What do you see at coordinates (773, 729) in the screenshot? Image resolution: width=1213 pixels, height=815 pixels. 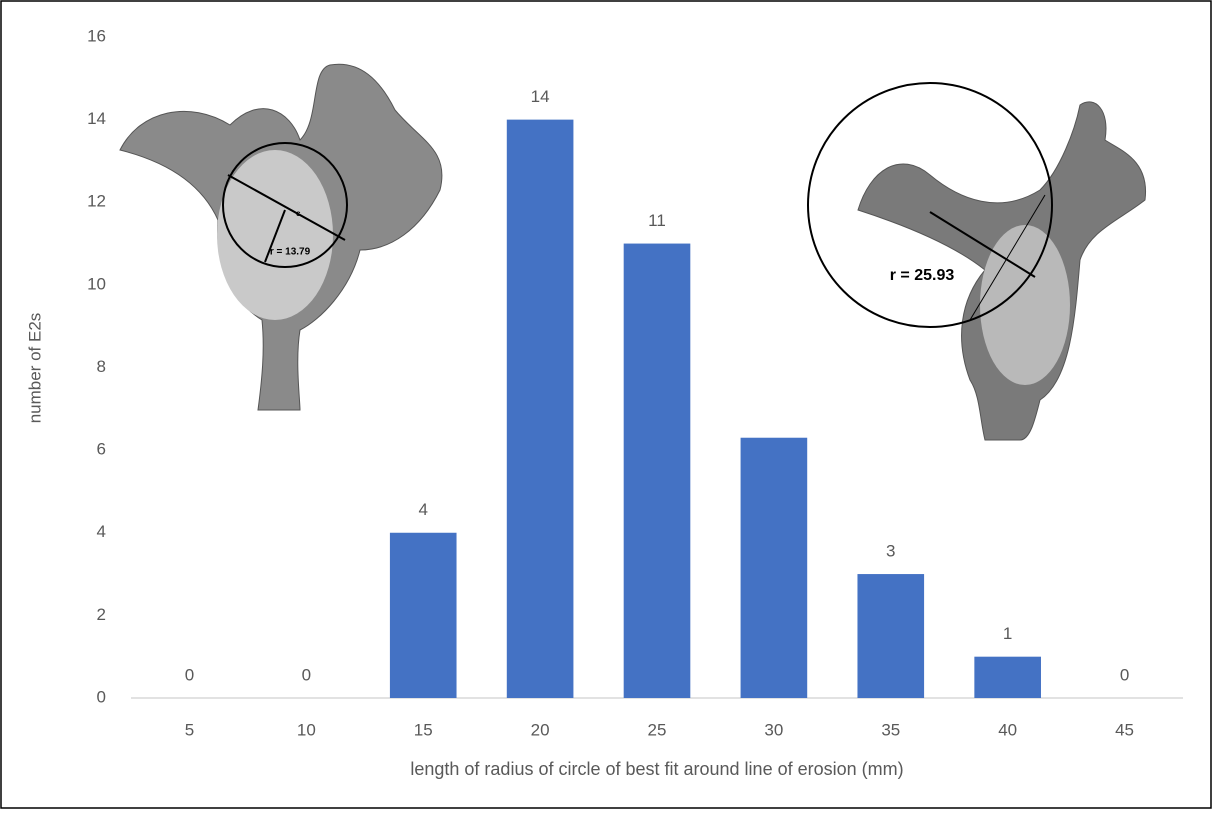 I see `x-tick-label: 30` at bounding box center [773, 729].